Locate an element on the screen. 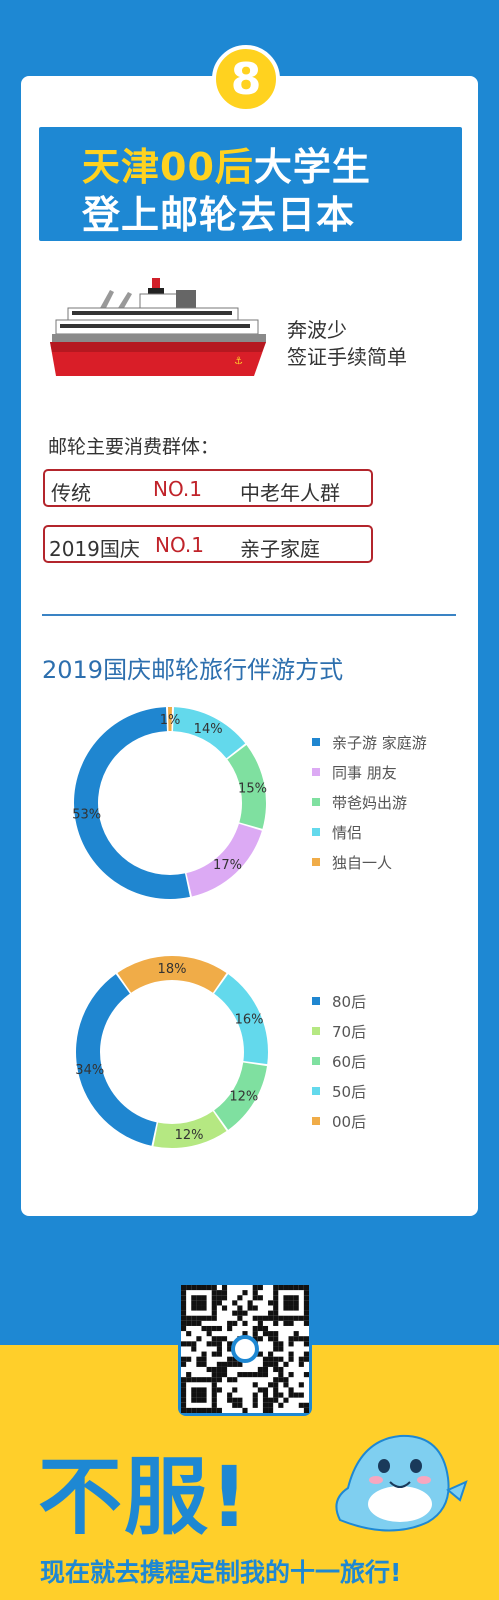 The height and width of the screenshot is (1600, 499). legend-label: 60后 is located at coordinates (349, 1062).